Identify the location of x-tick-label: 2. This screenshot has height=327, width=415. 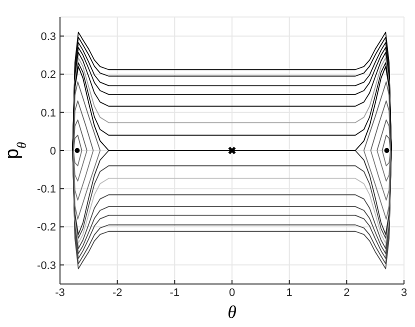
(347, 292).